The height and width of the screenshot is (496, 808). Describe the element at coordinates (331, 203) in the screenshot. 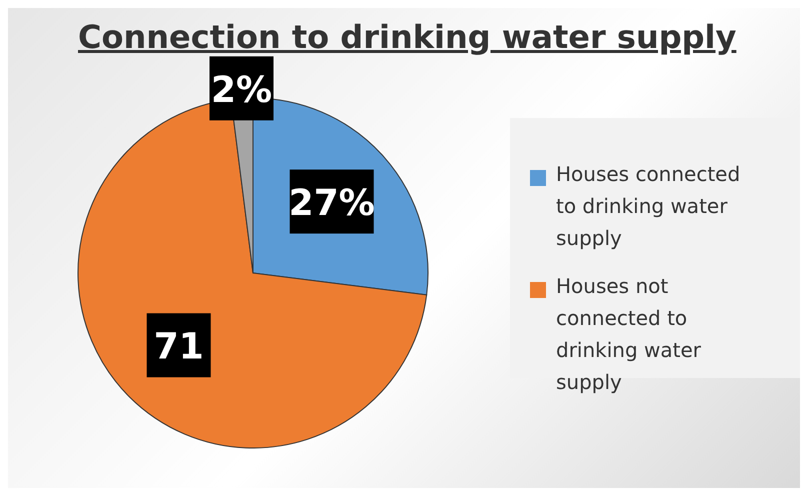

I see `data-label: 27%` at that location.